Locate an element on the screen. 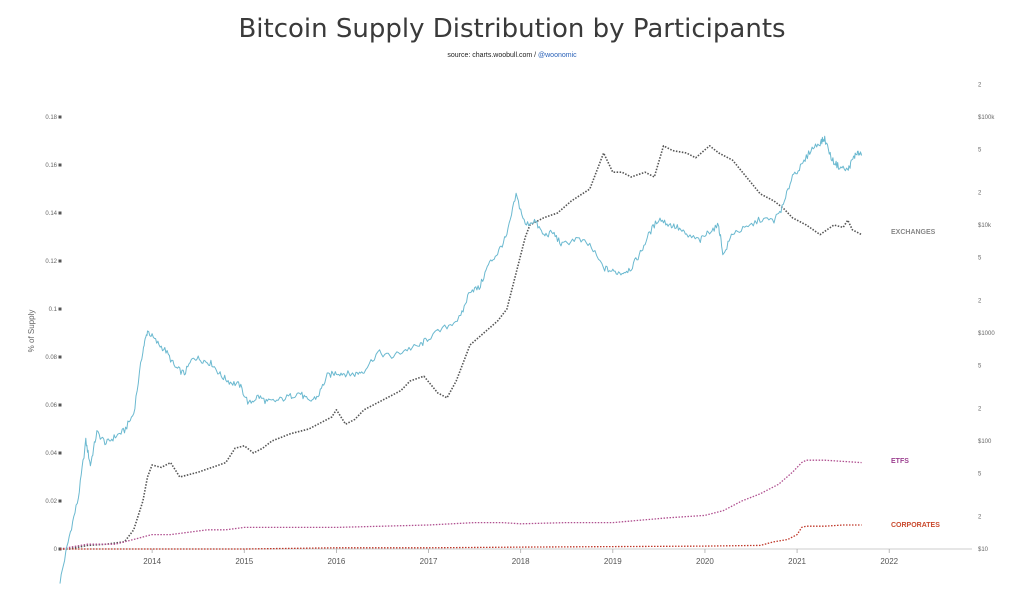  x-tick-label: 2019 is located at coordinates (613, 561).